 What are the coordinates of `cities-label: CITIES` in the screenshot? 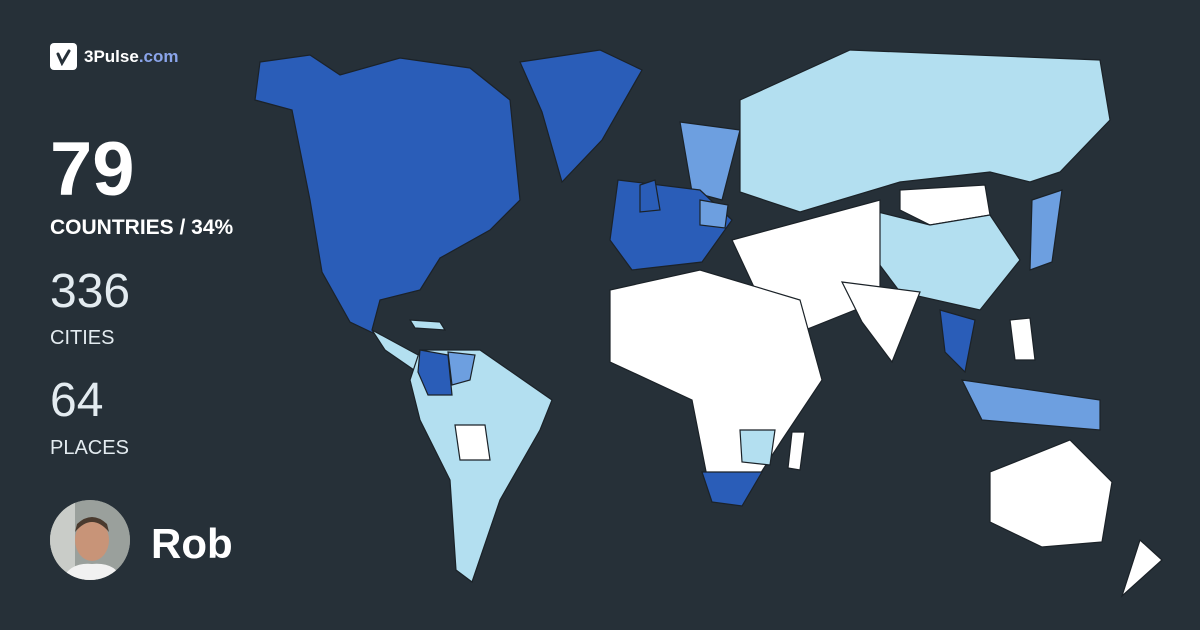 It's located at (82, 338).